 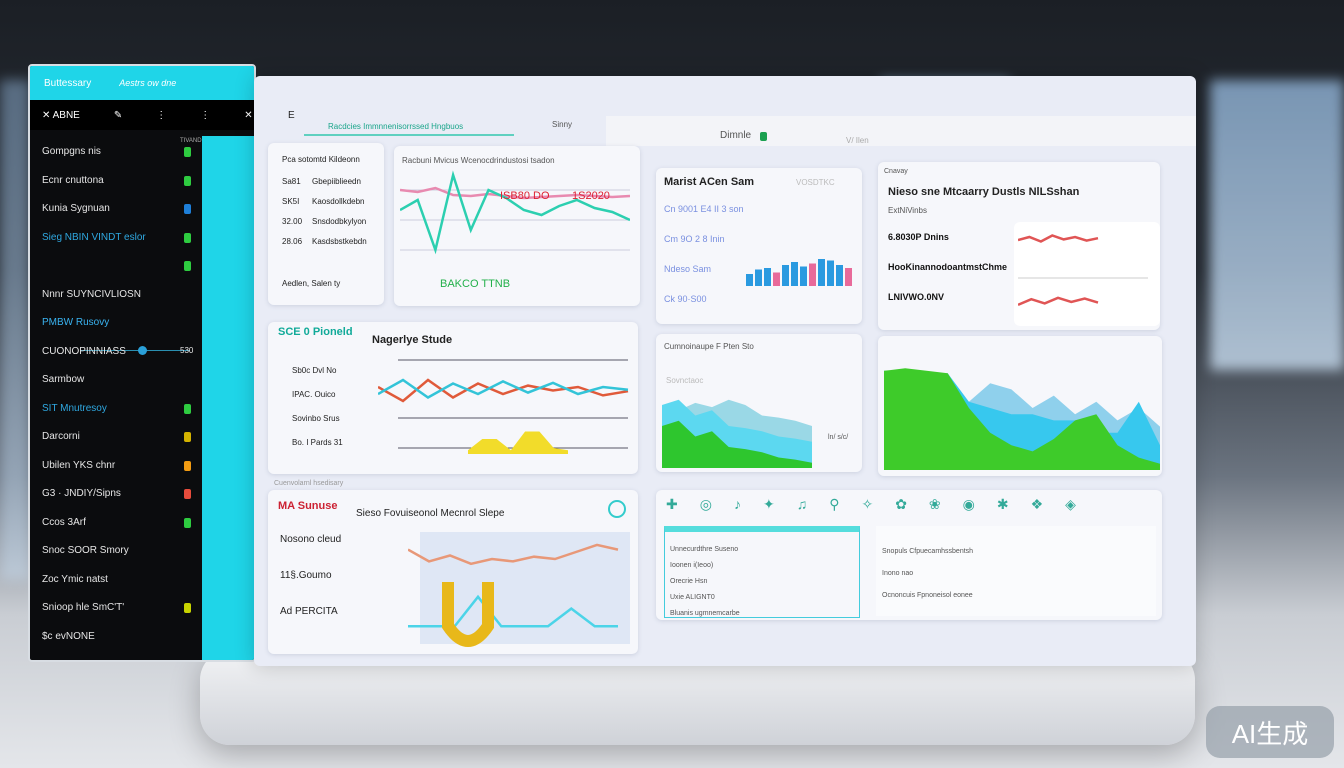 What do you see at coordinates (142, 350) in the screenshot?
I see `slider-handle` at bounding box center [142, 350].